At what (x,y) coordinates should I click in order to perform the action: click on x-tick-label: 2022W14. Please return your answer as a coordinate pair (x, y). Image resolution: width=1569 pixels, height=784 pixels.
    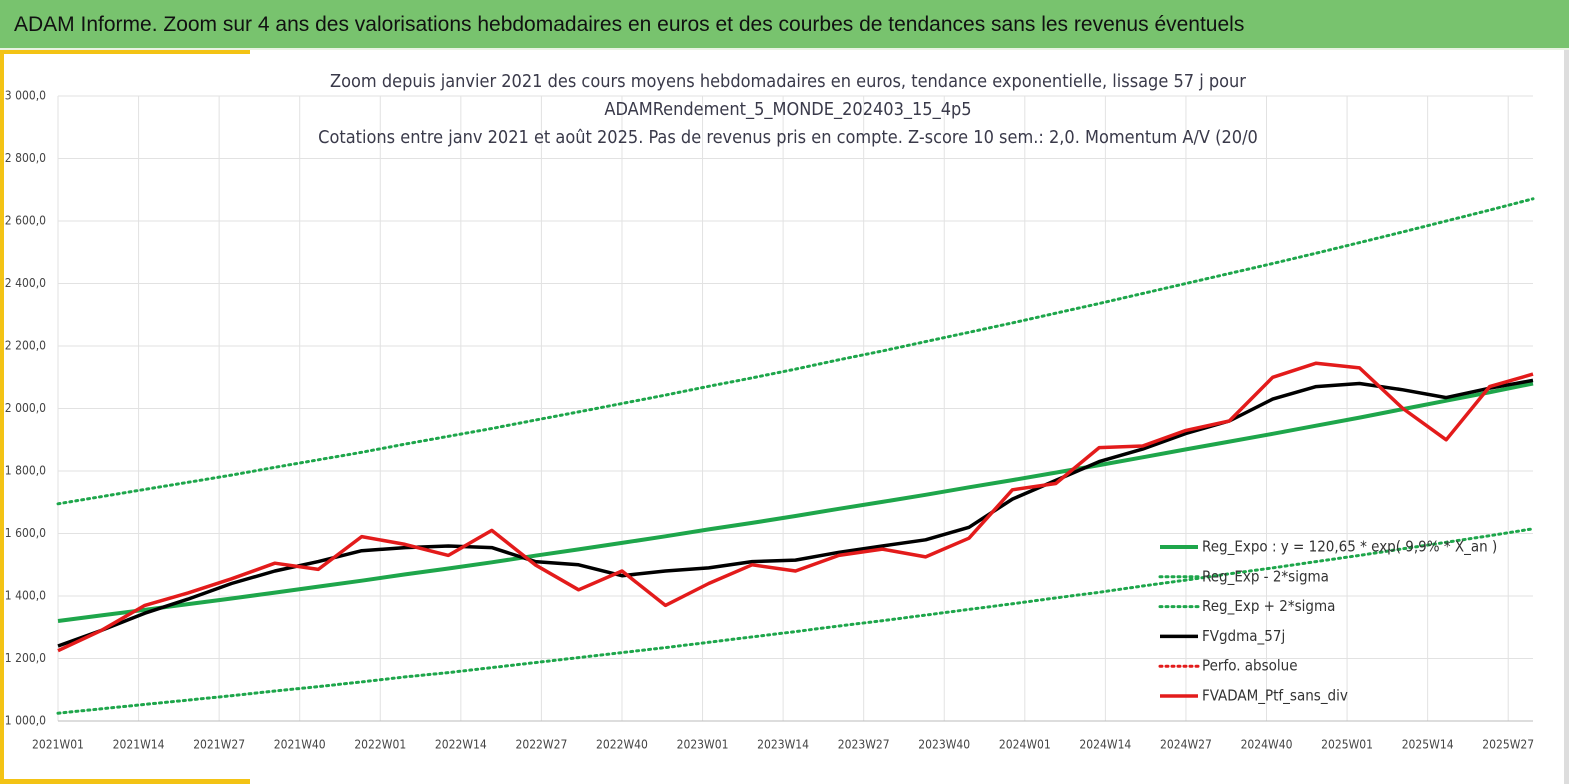
    Looking at the image, I should click on (461, 745).